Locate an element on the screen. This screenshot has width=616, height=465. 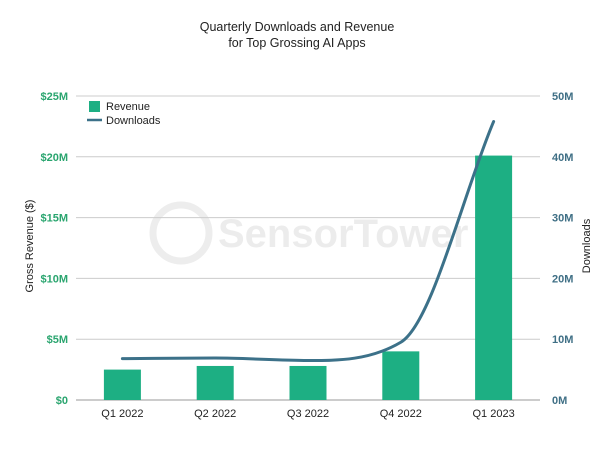
watermark-logo-icon is located at coordinates (181, 233).